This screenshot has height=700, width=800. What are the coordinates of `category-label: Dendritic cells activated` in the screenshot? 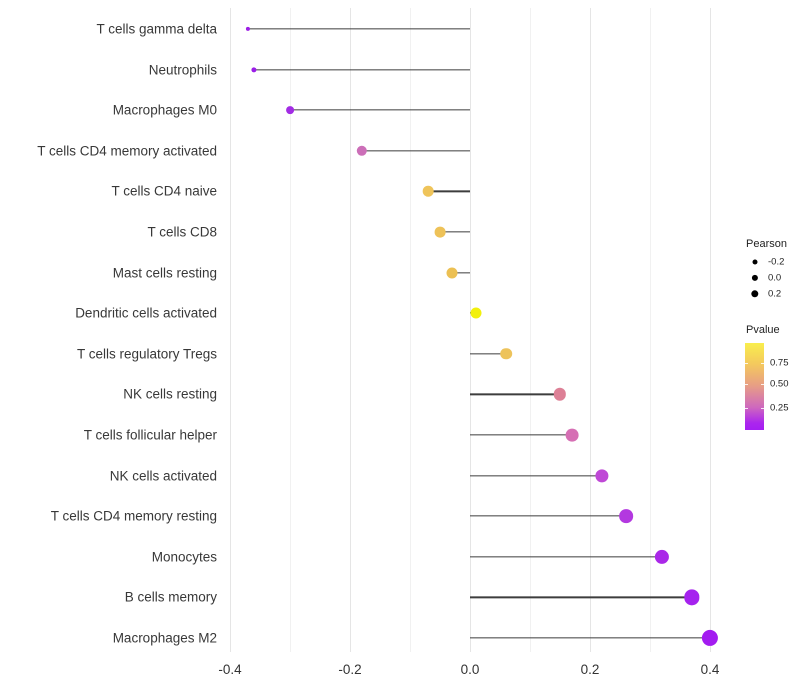 It's located at (146, 313).